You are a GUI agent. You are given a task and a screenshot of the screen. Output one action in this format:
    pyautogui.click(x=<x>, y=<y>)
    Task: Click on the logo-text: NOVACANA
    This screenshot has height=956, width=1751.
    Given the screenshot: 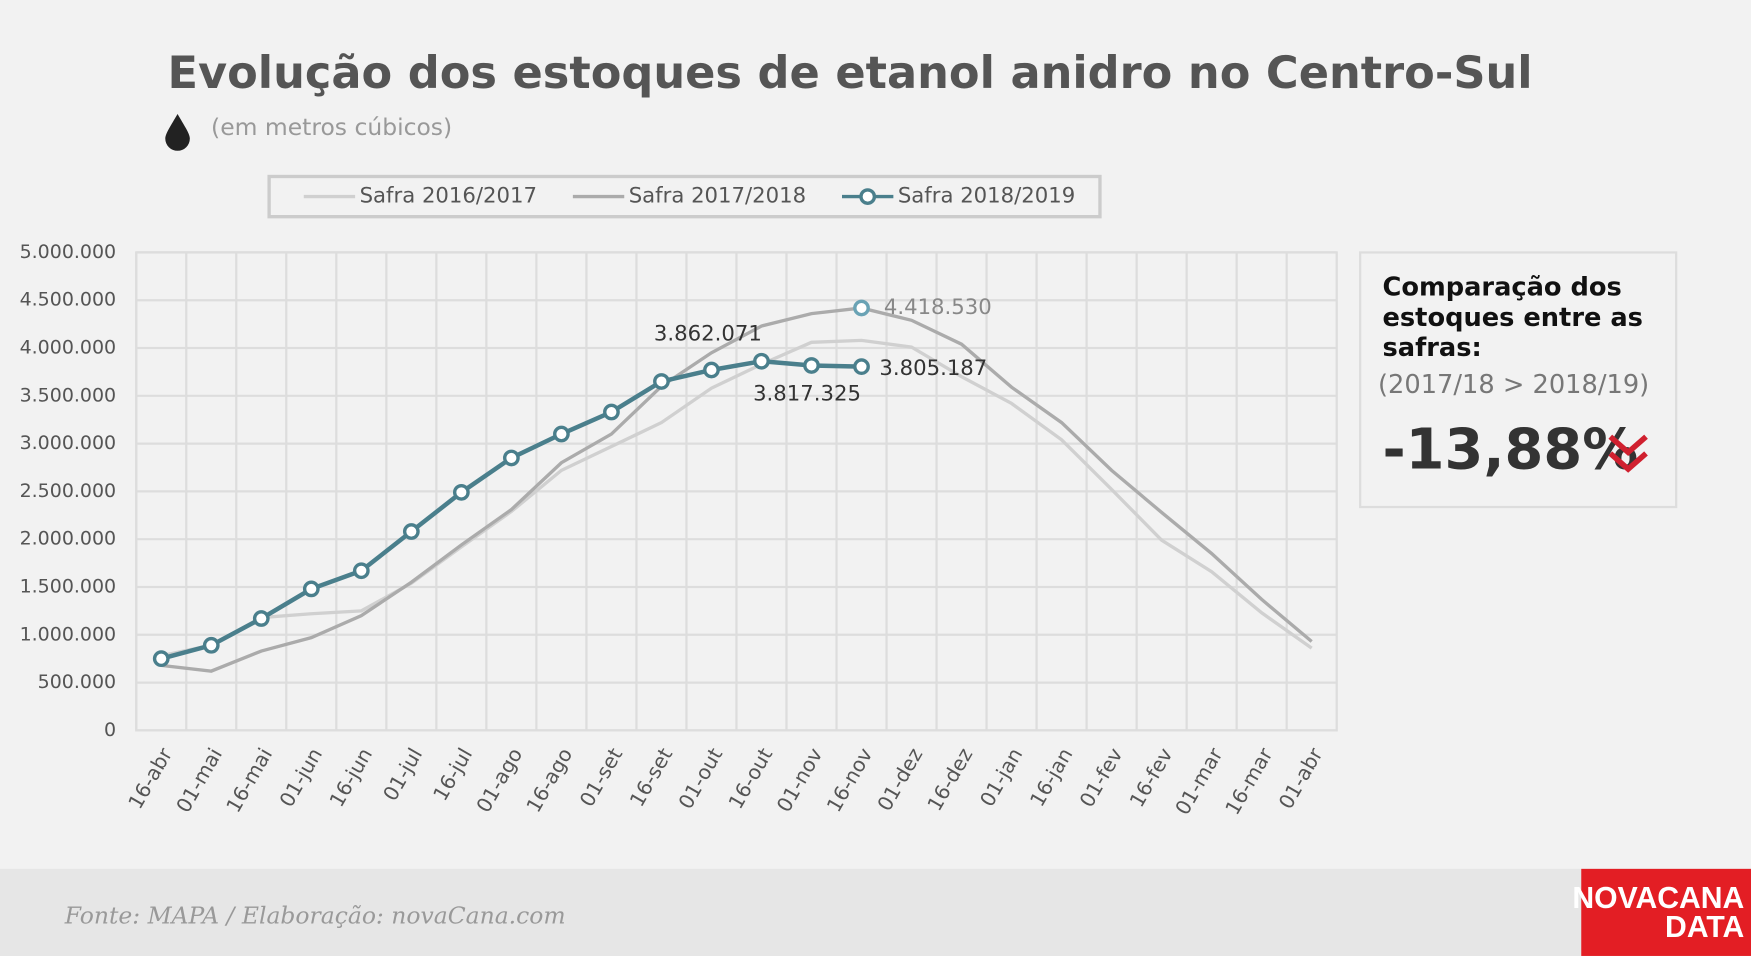 What is the action you would take?
    pyautogui.click(x=1658, y=898)
    